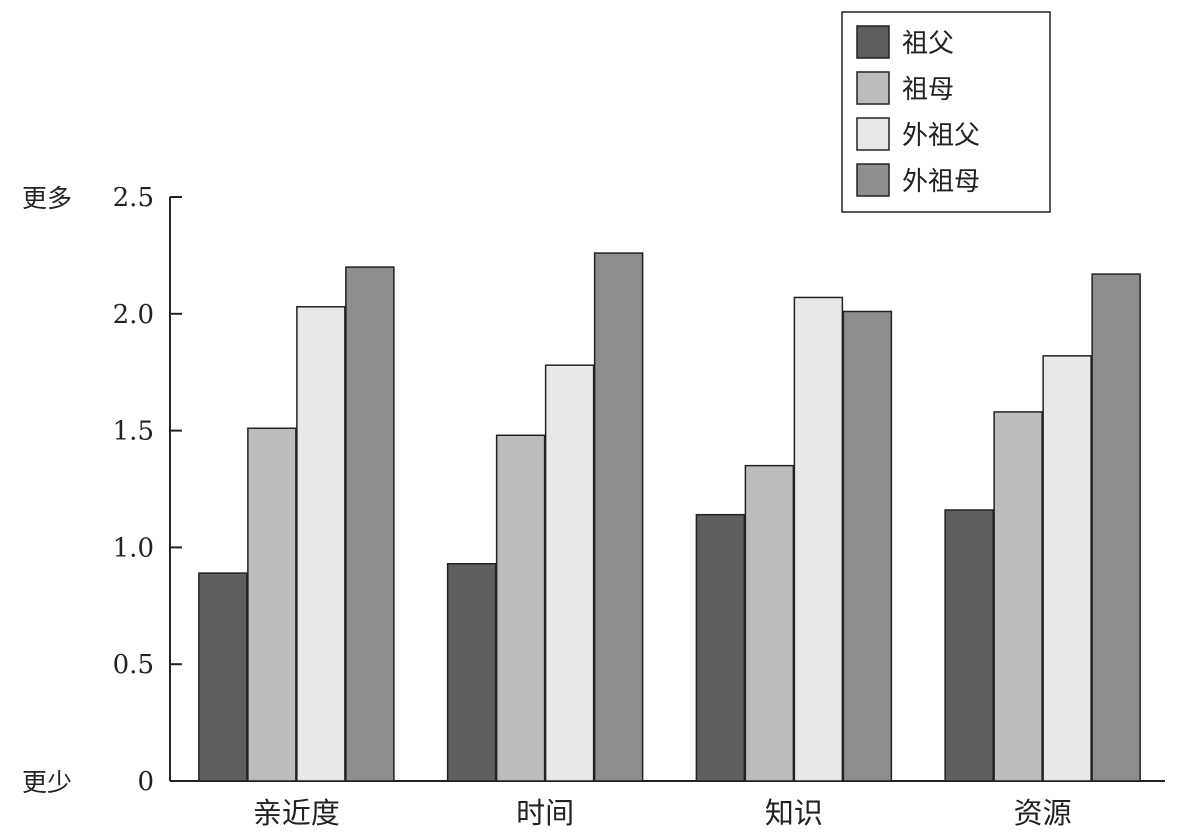 The height and width of the screenshot is (838, 1200). I want to click on x-tick-label: 知识, so click(794, 813).